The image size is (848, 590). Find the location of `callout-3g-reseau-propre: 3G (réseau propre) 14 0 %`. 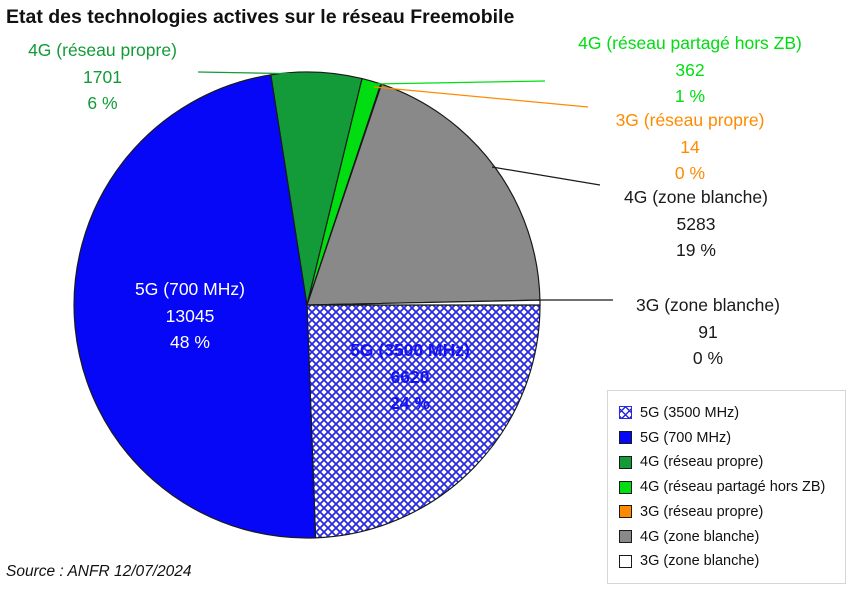

callout-3g-reseau-propre: 3G (réseau propre) 14 0 % is located at coordinates (690, 147).